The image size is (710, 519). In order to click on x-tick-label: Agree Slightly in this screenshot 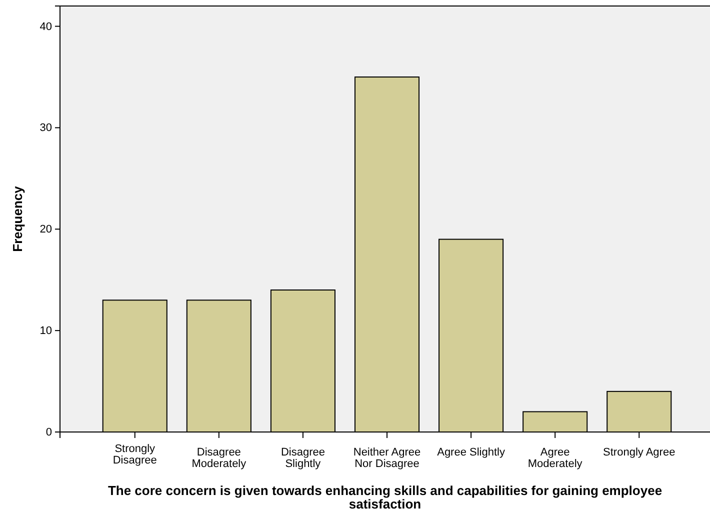, I will do `click(471, 452)`.